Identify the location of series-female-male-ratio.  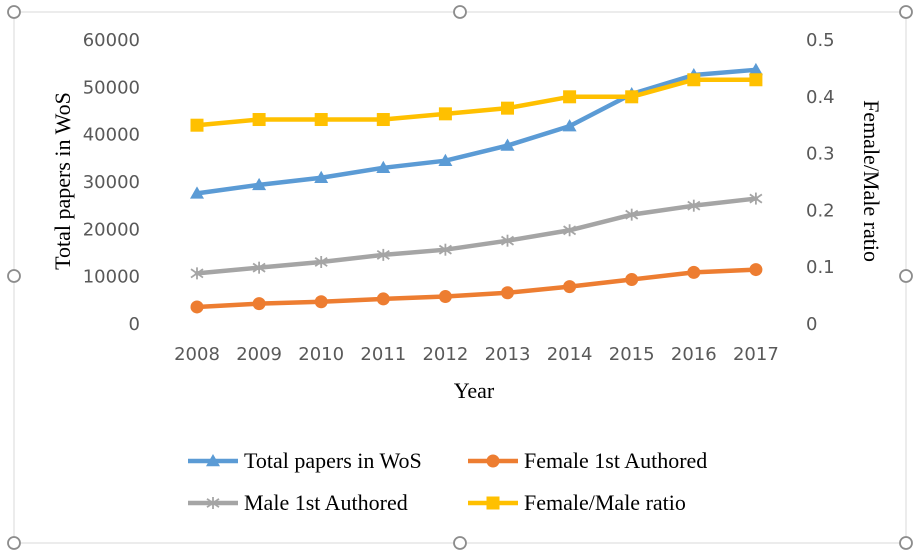
(476, 102).